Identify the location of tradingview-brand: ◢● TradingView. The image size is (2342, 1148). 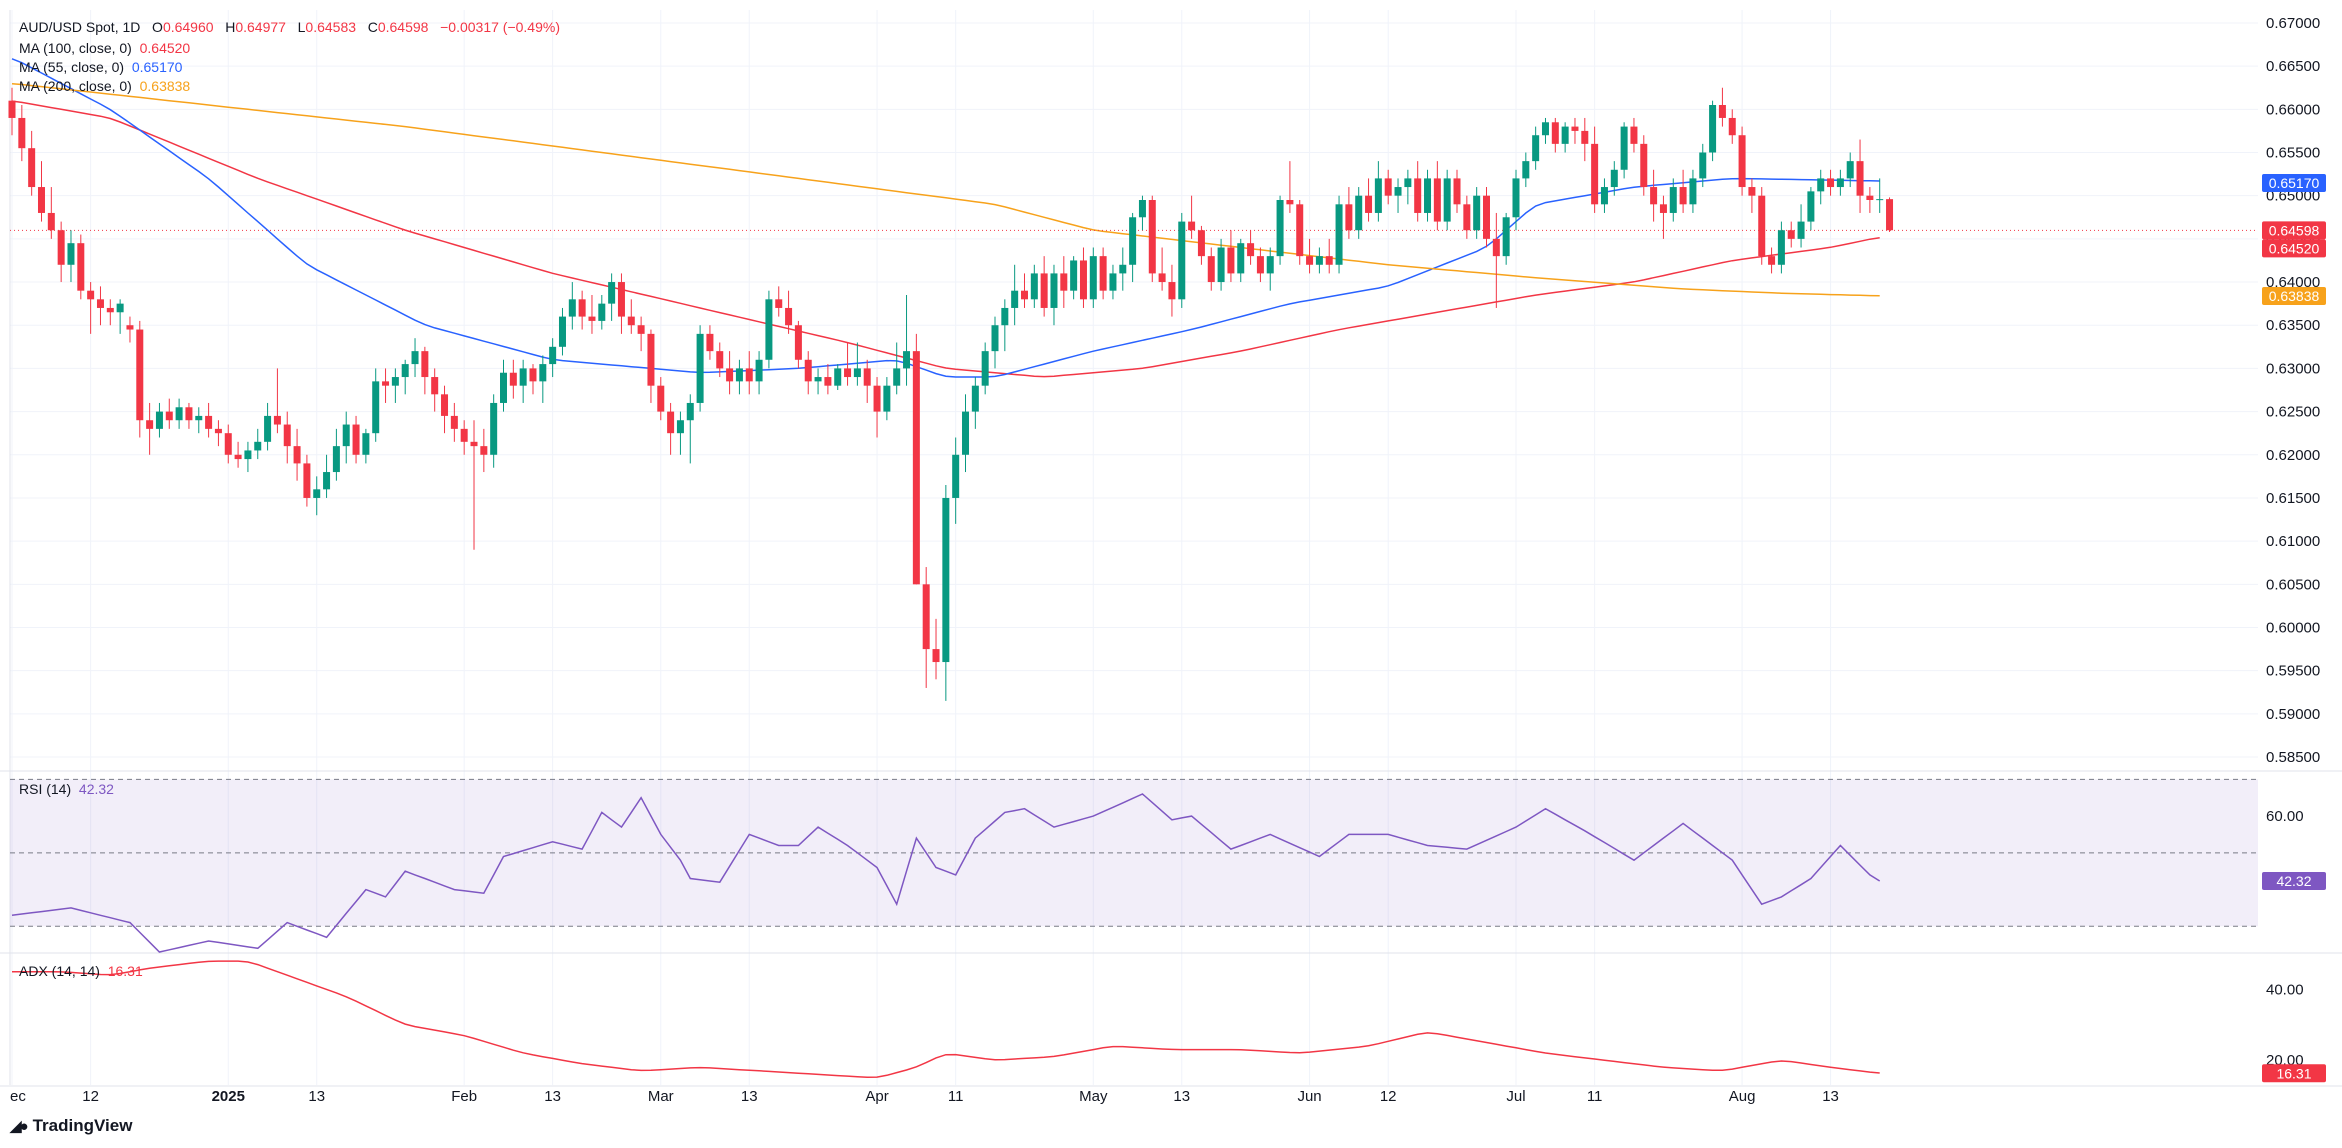
(71, 1126).